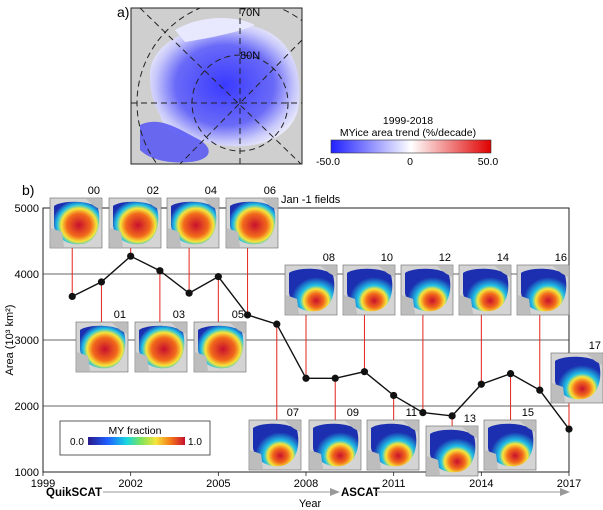  I want to click on x-tick-label: 2014, so click(481, 484).